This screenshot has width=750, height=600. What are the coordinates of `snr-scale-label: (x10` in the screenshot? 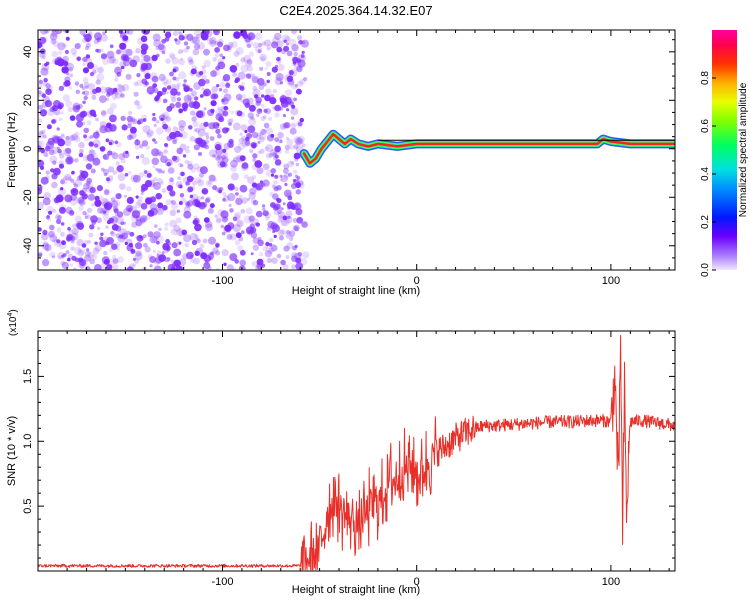 It's located at (13, 326).